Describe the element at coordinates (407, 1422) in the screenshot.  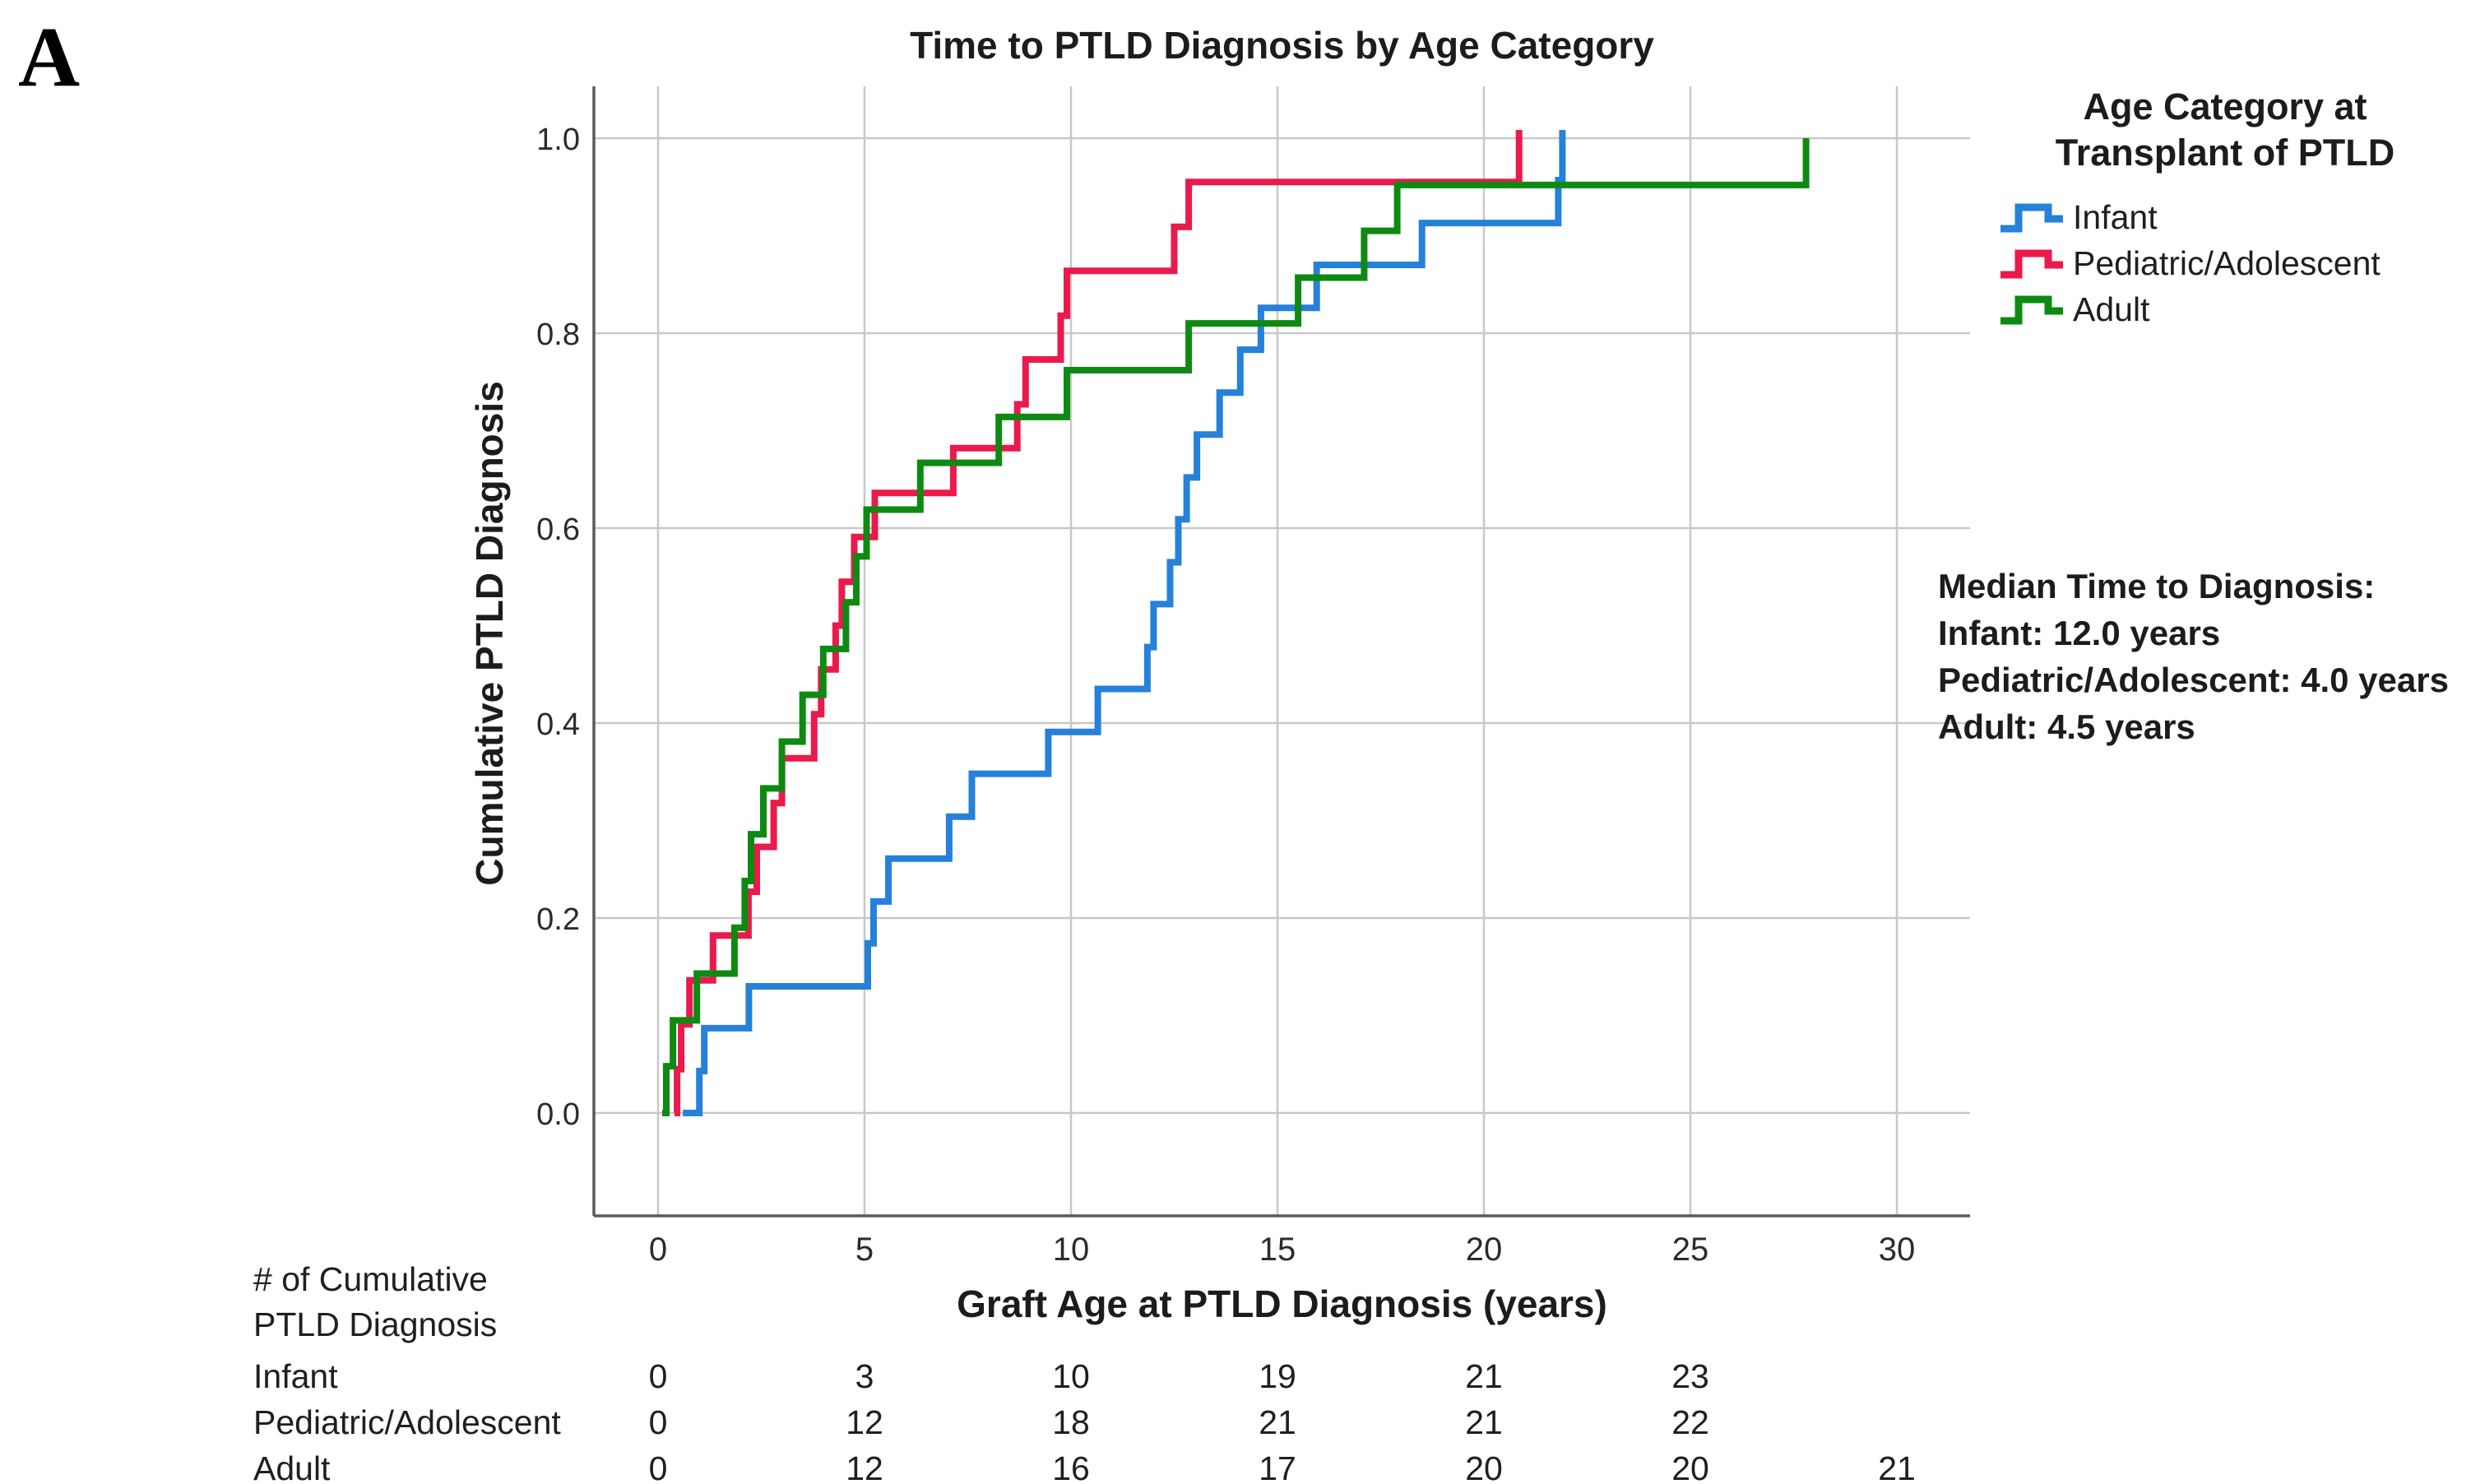
I see `risk-row-label-pediatric: Pediatric/Adolescent` at that location.